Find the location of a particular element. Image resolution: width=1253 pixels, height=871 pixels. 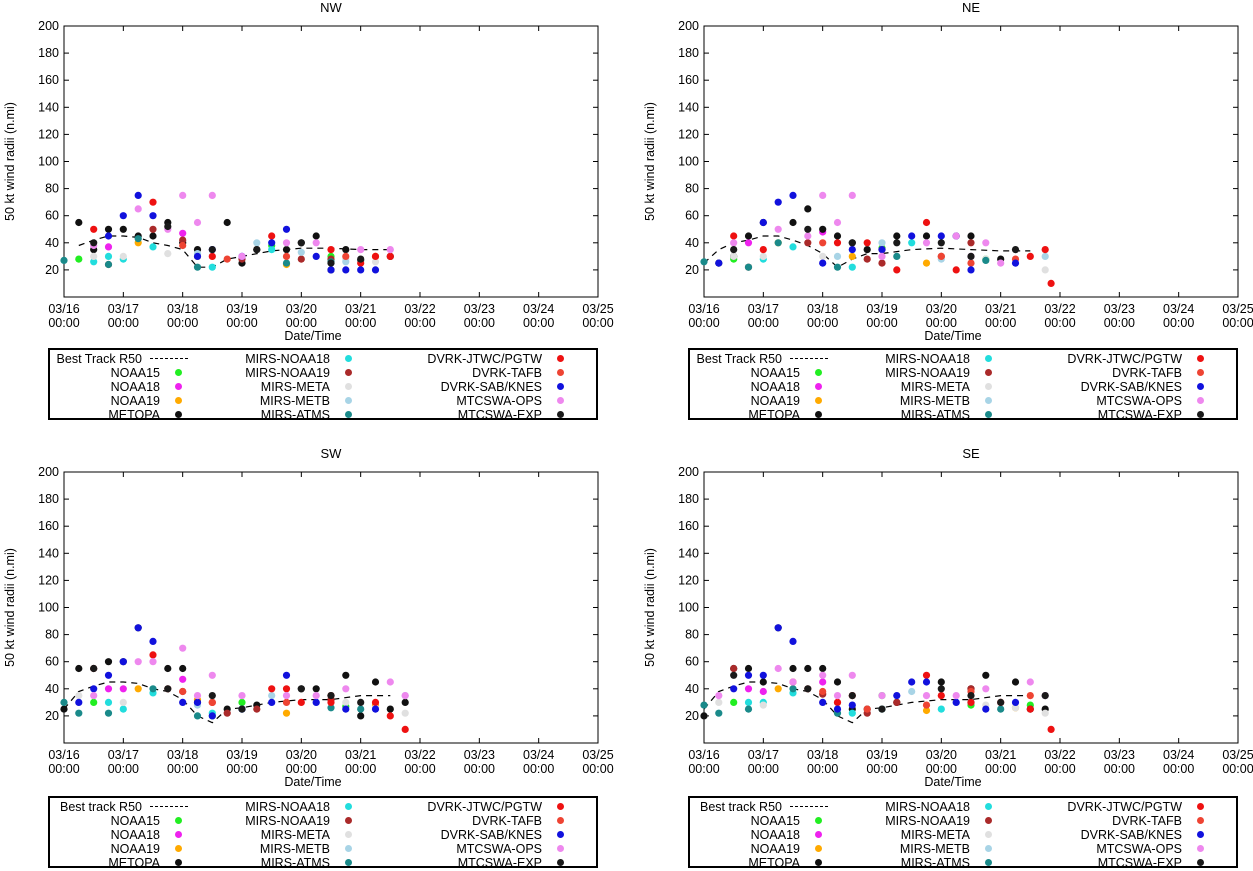

x-tick-label-date: 03/16 is located at coordinates (63, 755).